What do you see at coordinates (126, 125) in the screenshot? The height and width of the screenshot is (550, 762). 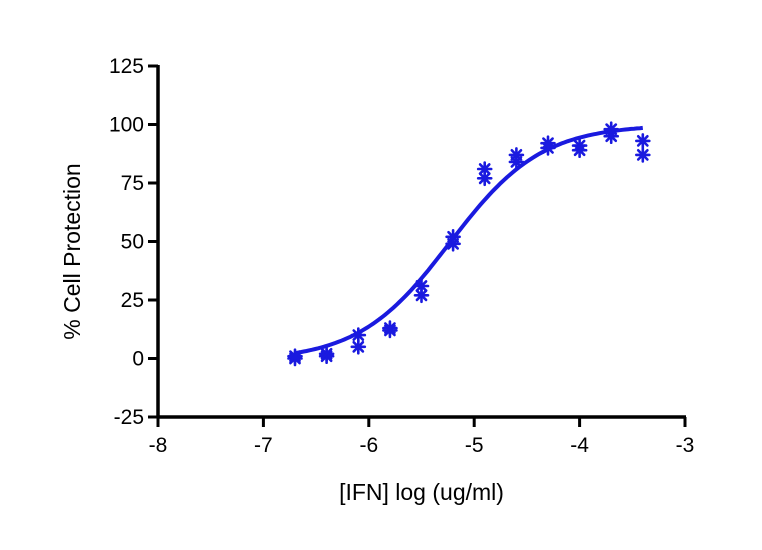 I see `y-tick-label: 100` at bounding box center [126, 125].